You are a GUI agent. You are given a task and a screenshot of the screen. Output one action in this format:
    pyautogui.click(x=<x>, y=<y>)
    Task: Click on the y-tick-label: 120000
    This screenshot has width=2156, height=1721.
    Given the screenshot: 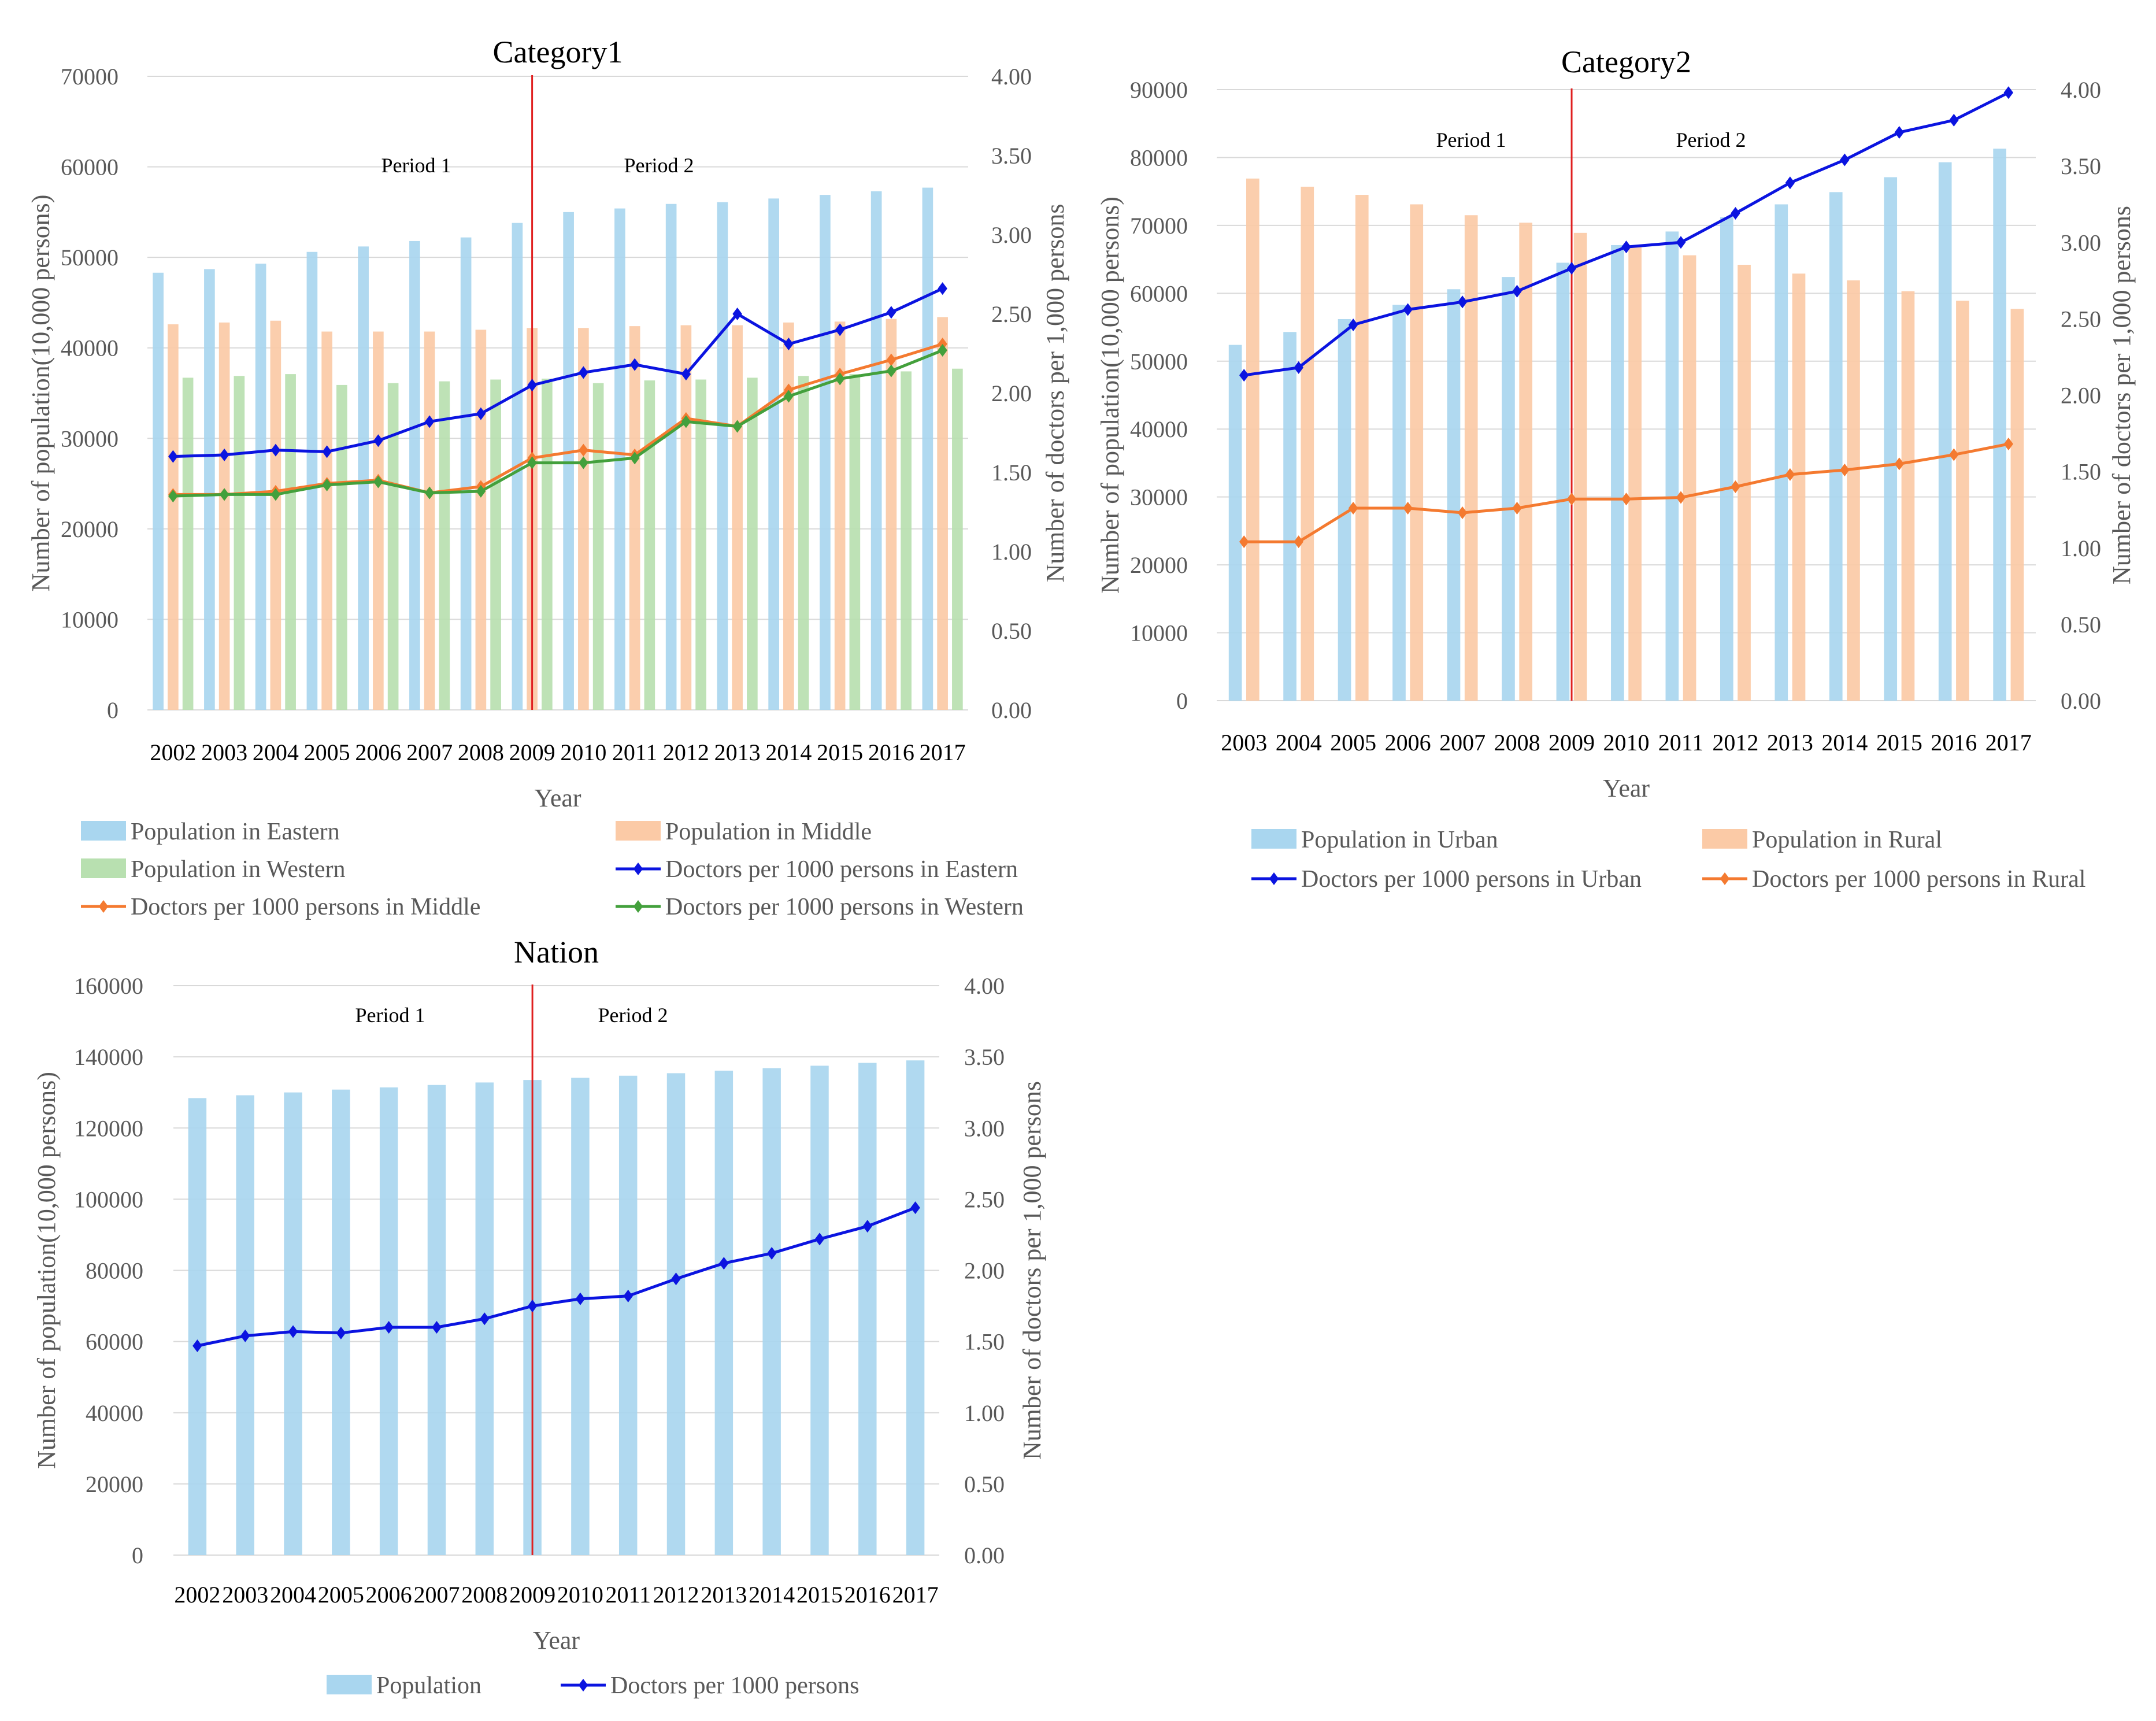 What is the action you would take?
    pyautogui.click(x=108, y=1128)
    